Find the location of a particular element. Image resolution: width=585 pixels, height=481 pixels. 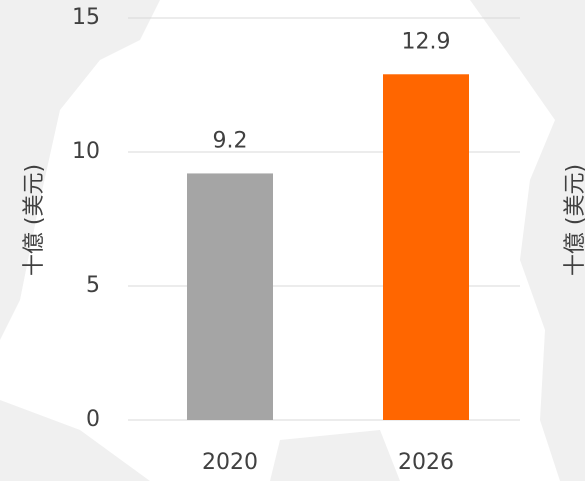

y-tick-label: 10 is located at coordinates (86, 151).